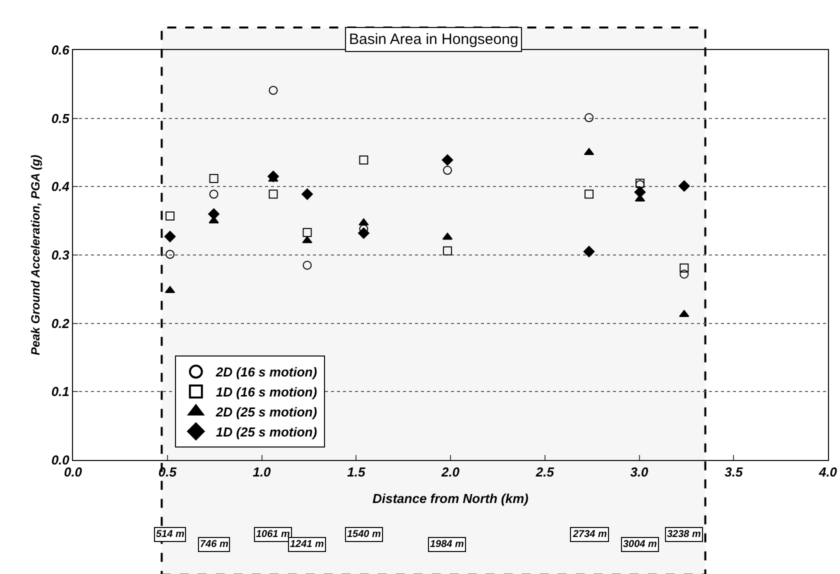  I want to click on text: 1241 m, so click(307, 544).